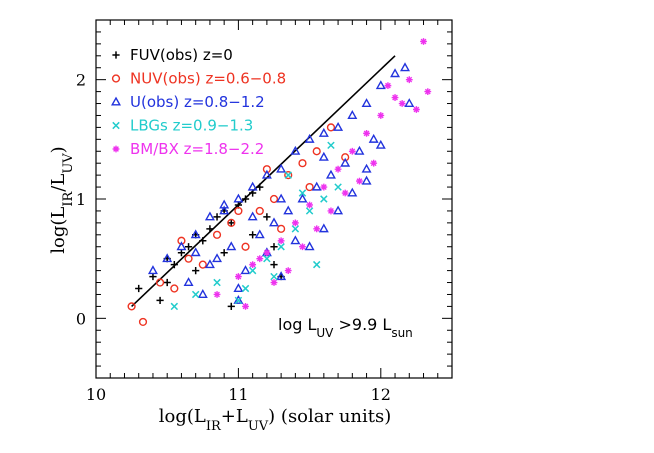 The height and width of the screenshot is (453, 654). Describe the element at coordinates (116, 78) in the screenshot. I see `legend-marker-circle` at that location.